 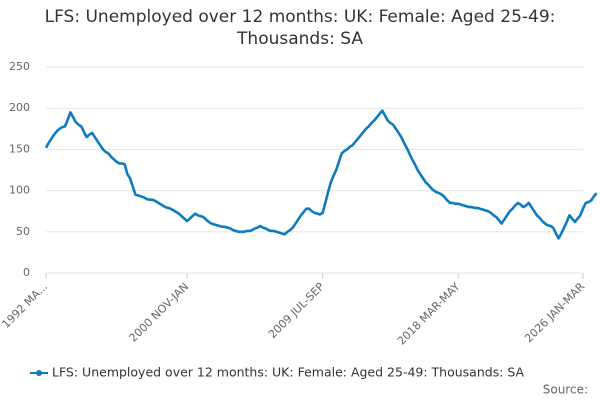 What do you see at coordinates (23, 231) in the screenshot?
I see `y-tick-label: 50` at bounding box center [23, 231].